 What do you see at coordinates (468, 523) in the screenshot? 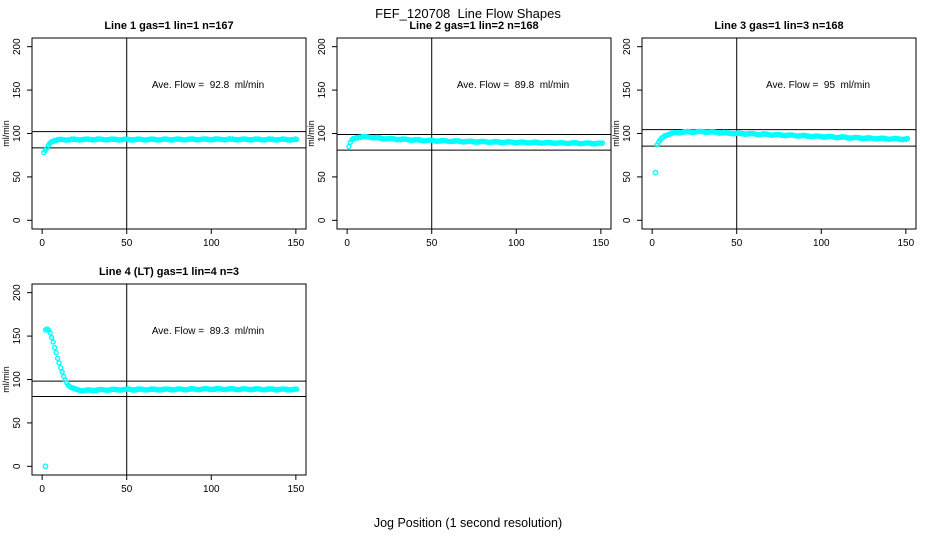
I see `x-axis-label: Jog Position (1 second resolution)` at bounding box center [468, 523].